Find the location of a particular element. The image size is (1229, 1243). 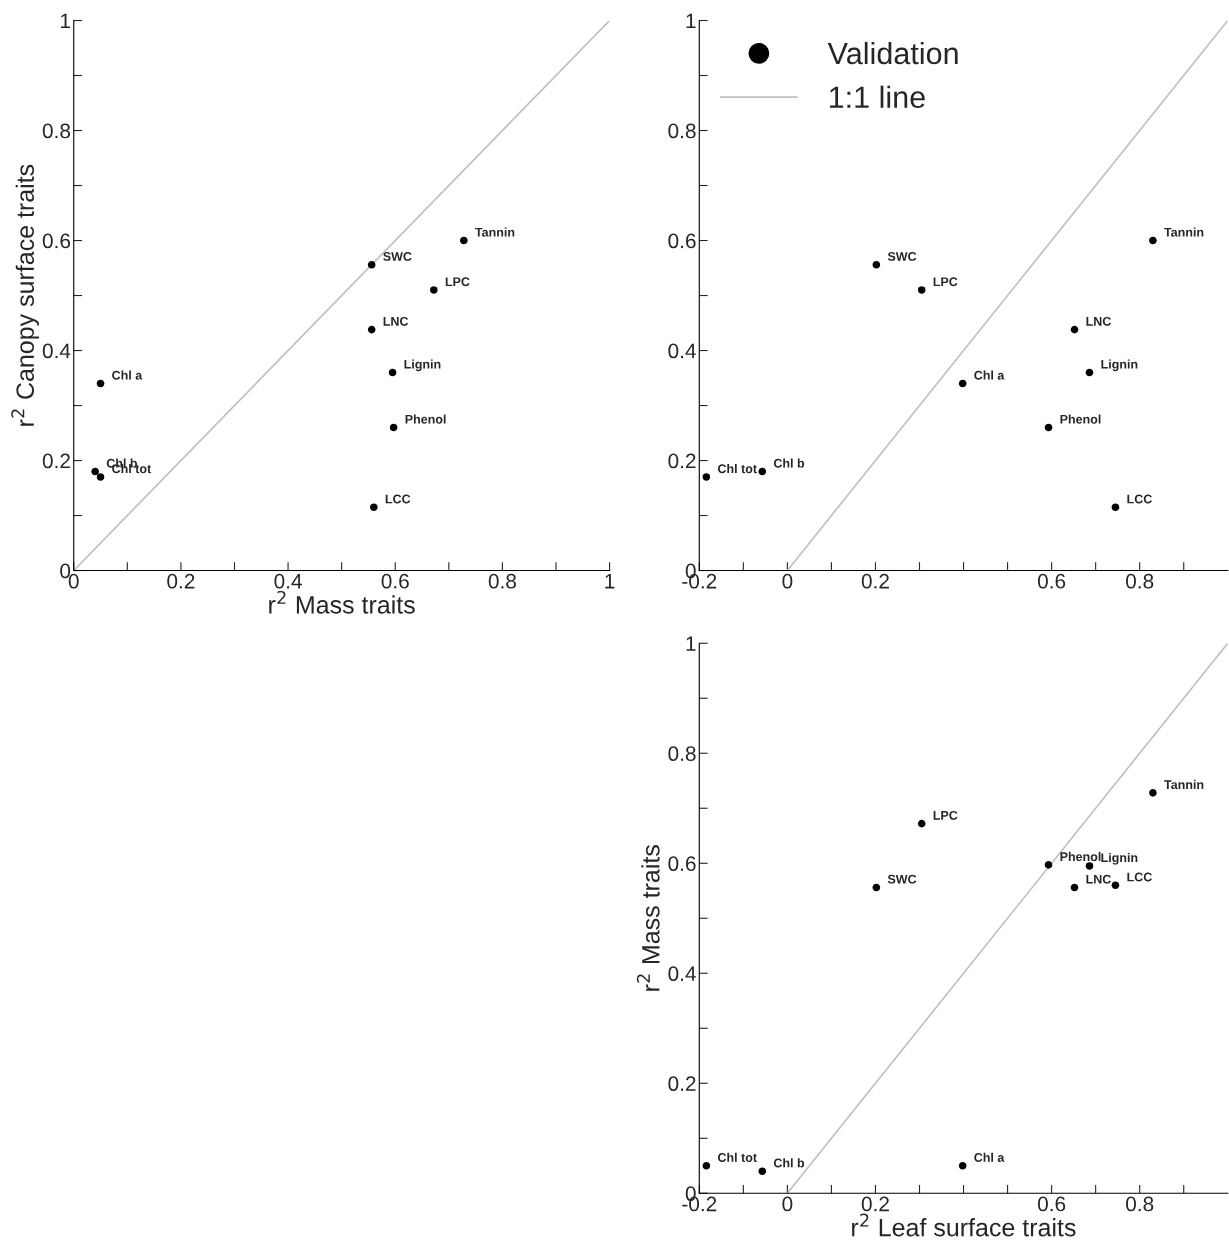

legend-label: Validation is located at coordinates (892, 53).